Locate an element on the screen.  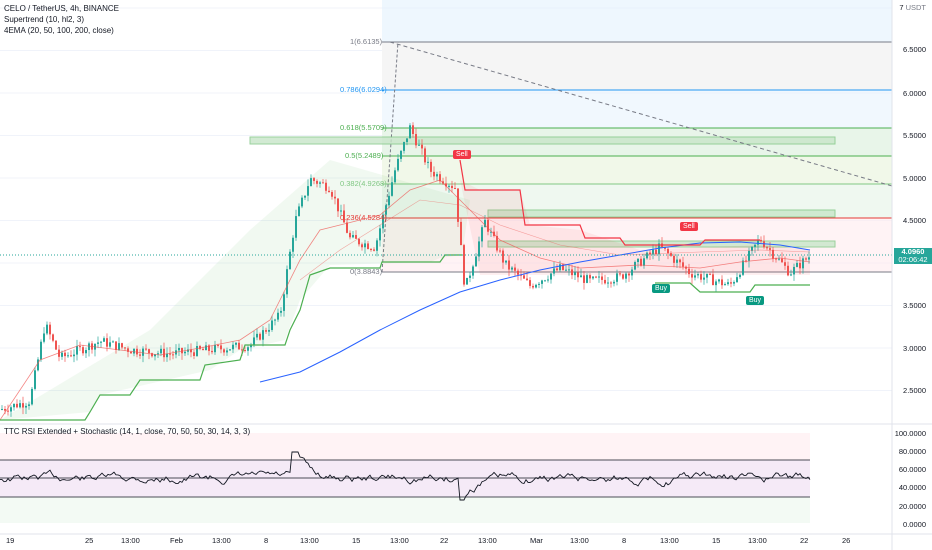
rsi-line is located at coordinates (405, 476).